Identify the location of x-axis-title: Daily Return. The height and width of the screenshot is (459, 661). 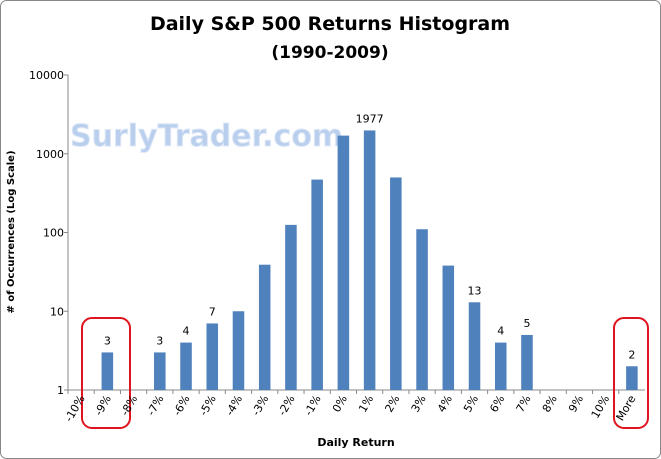
(355, 442).